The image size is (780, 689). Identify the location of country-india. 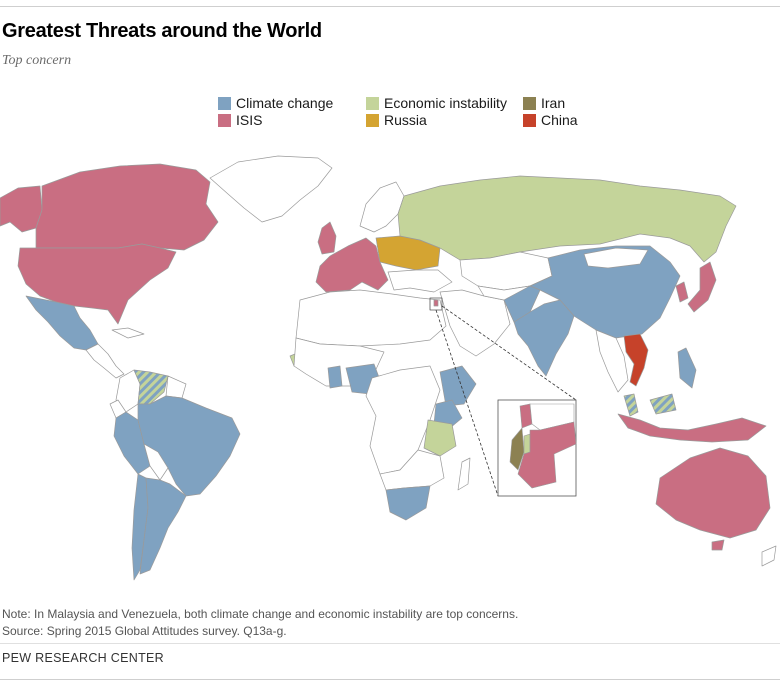
(544, 338).